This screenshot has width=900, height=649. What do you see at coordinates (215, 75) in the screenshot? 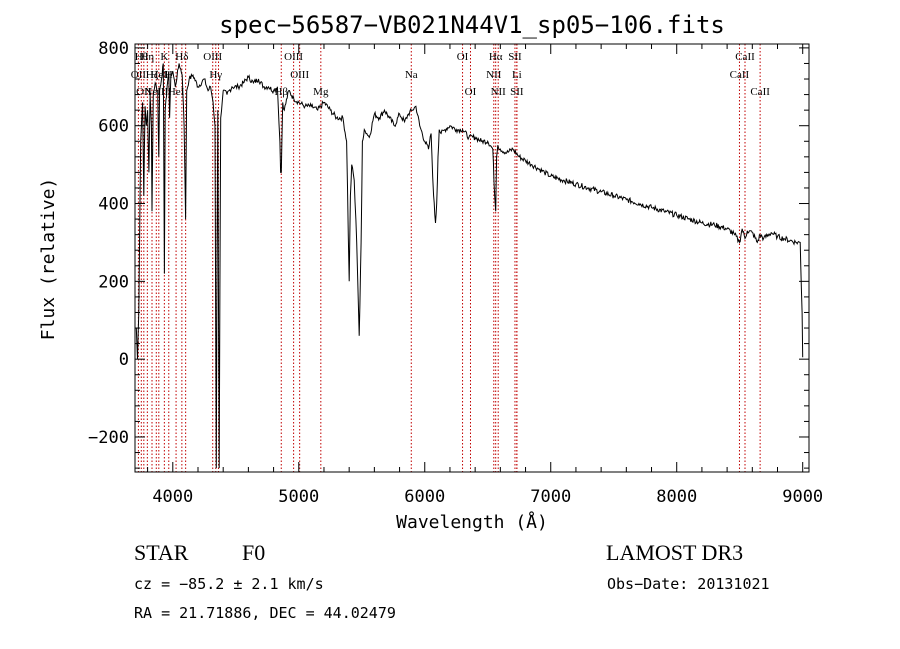
I see `line-label: Hγ` at bounding box center [215, 75].